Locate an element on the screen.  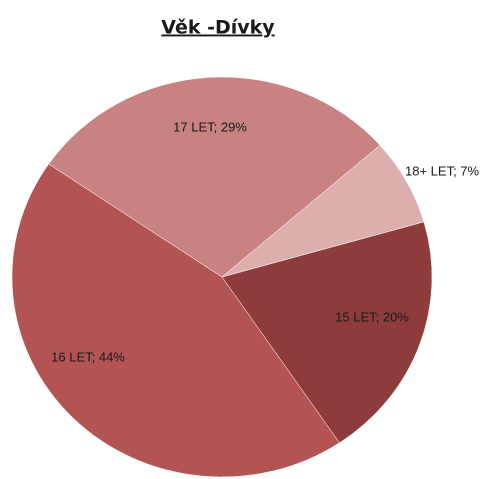
slice-label: 16 LET; 44% is located at coordinates (88, 356).